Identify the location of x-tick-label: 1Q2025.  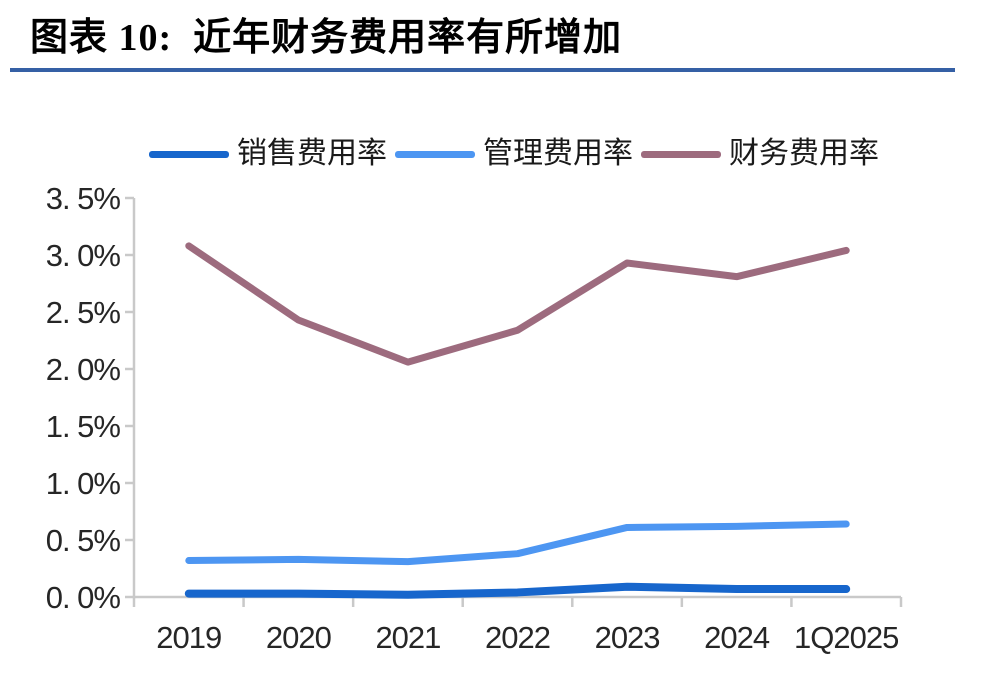
(846, 637).